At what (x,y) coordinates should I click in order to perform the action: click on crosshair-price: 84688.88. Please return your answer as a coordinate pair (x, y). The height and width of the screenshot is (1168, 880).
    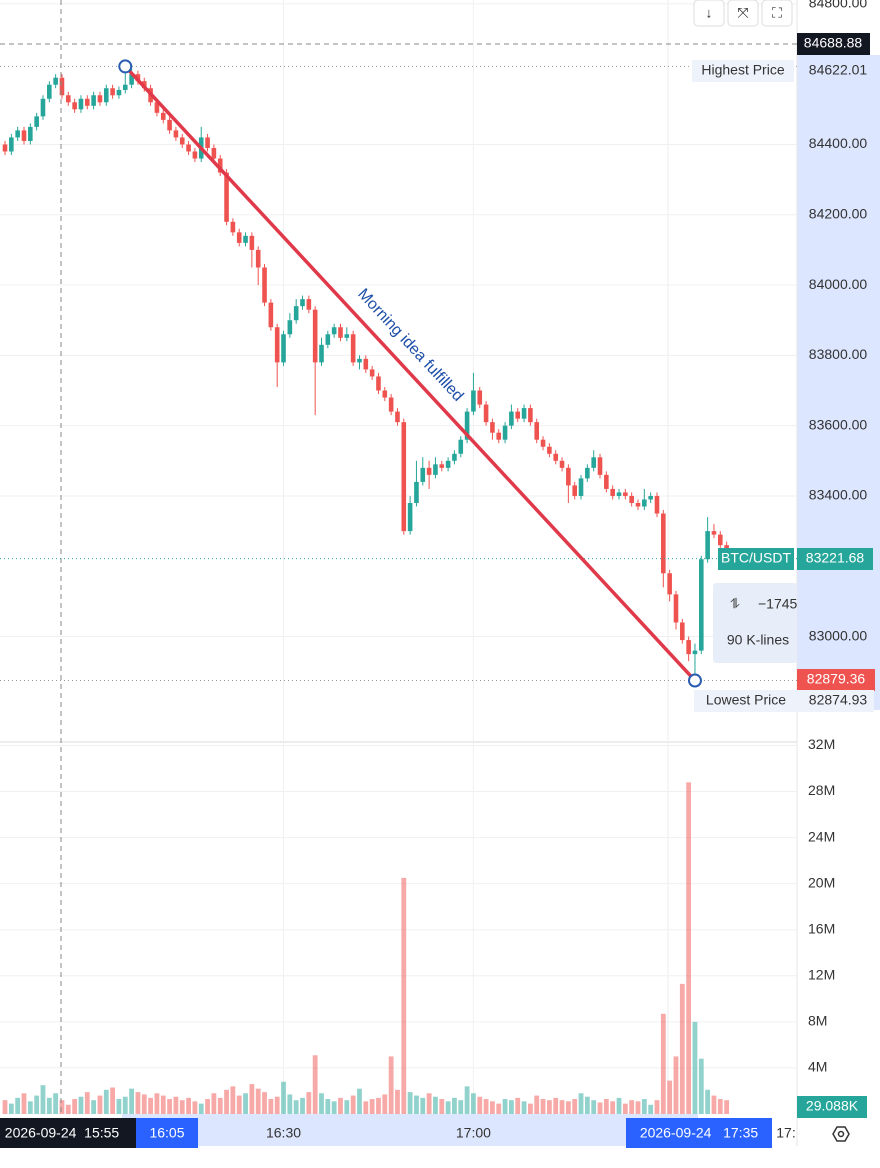
    Looking at the image, I should click on (833, 43).